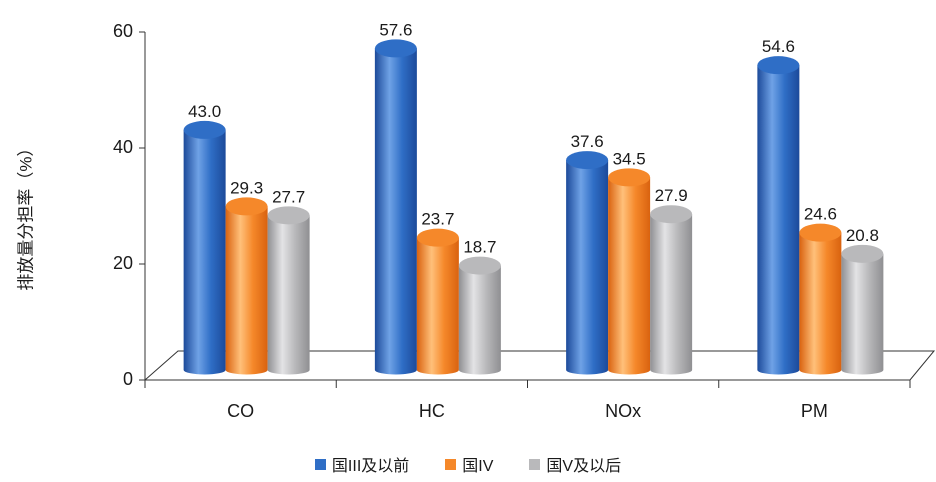 This screenshot has width=936, height=482. What do you see at coordinates (395, 29) in the screenshot?
I see `bar-value-label: 57.6` at bounding box center [395, 29].